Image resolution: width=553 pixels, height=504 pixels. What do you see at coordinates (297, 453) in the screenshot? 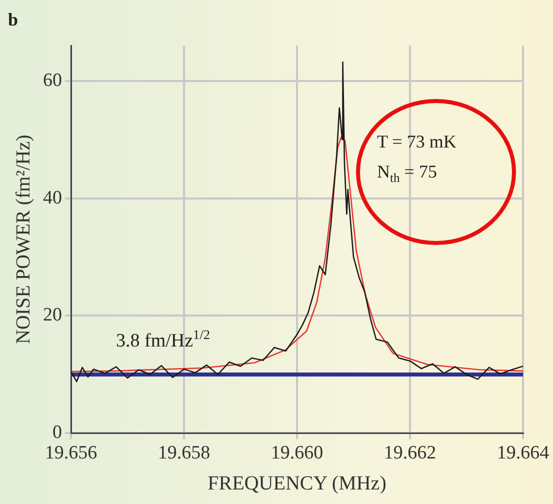
I see `x-tick-label: 19.660` at bounding box center [297, 453].